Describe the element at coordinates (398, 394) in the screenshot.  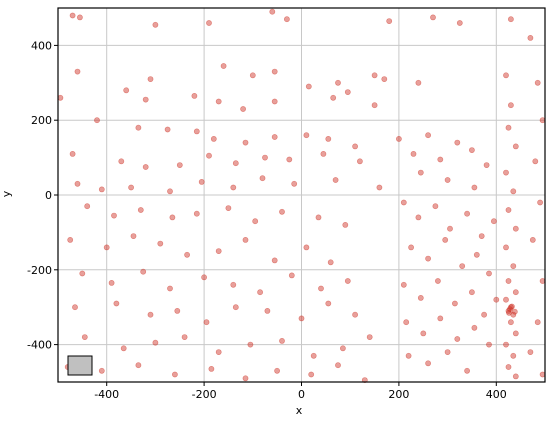
I see `x-tick-label: 200` at that location.